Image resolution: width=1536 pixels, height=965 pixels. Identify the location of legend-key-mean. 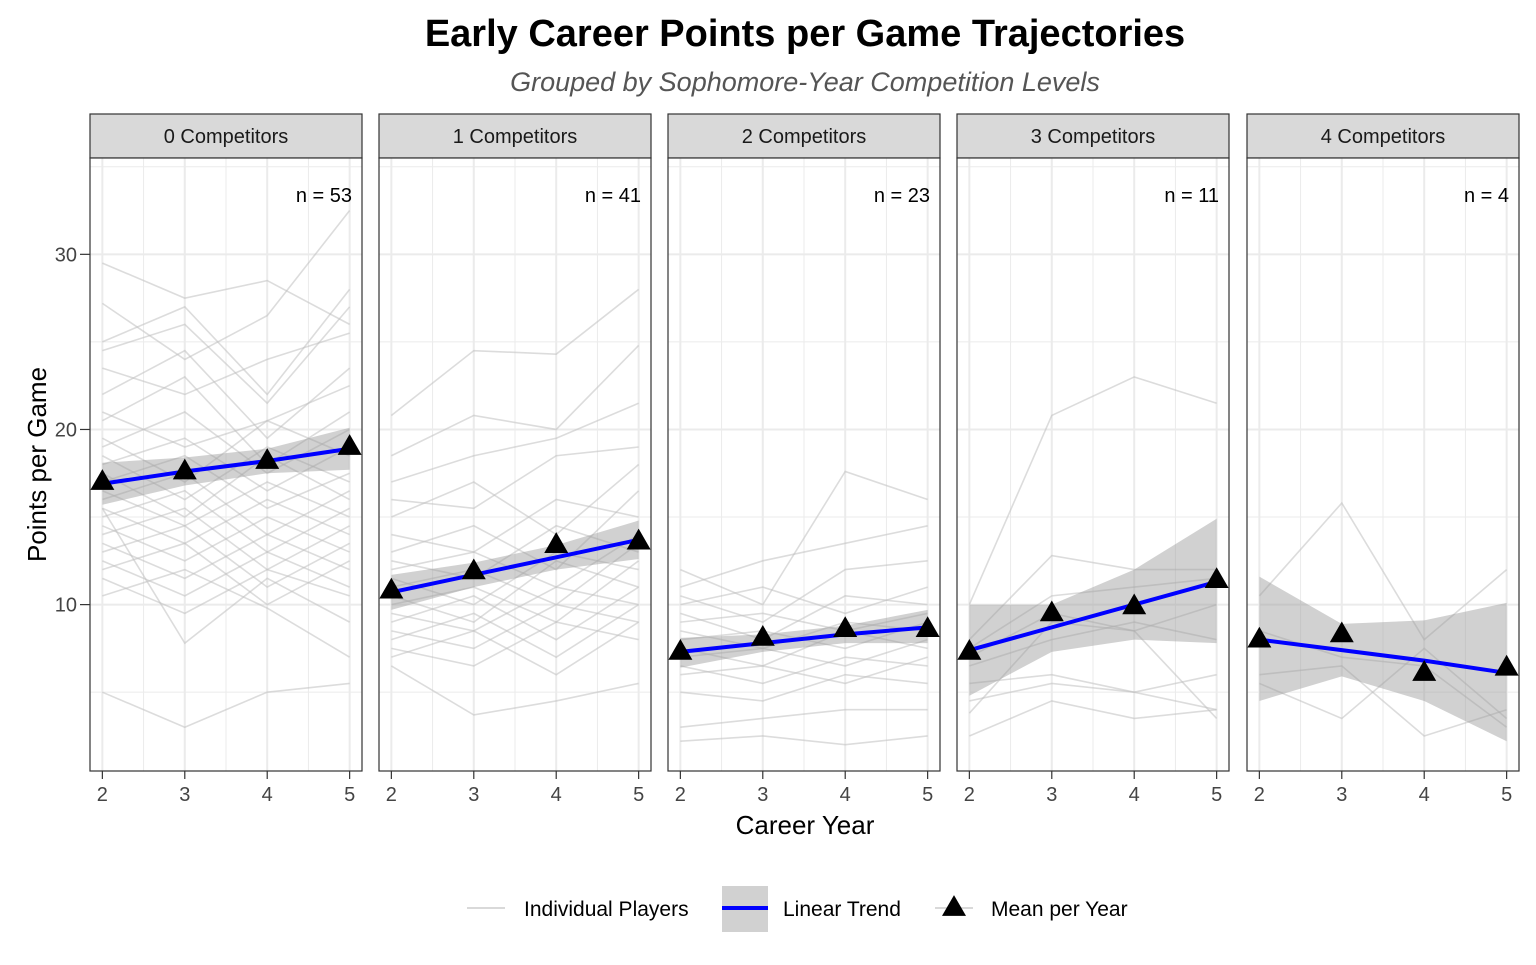
(954, 905).